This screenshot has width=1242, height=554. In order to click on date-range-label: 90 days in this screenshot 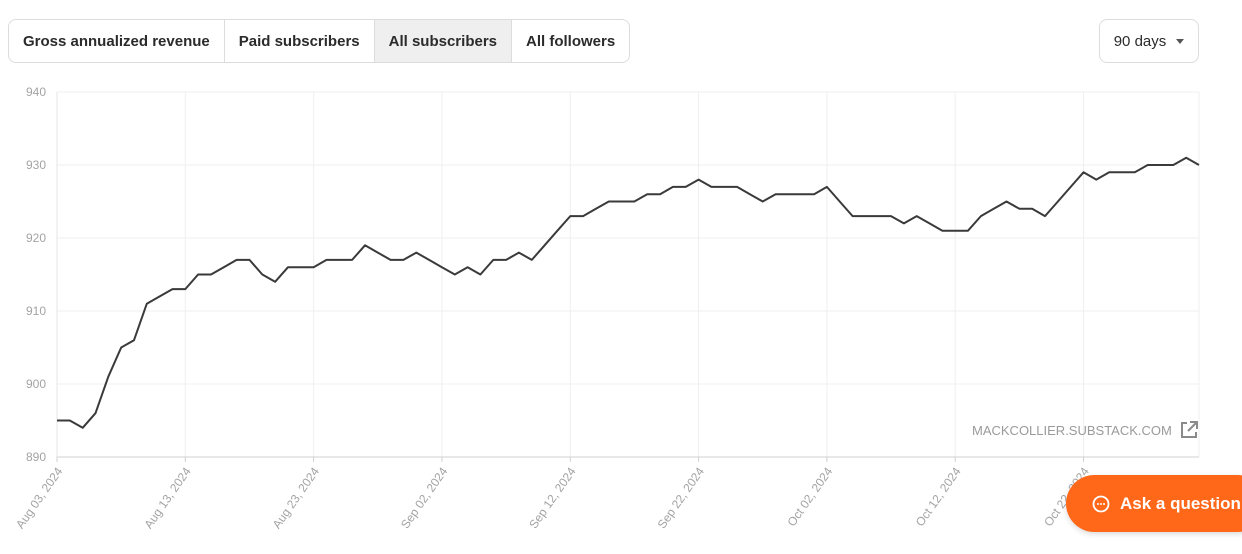, I will do `click(1140, 41)`.